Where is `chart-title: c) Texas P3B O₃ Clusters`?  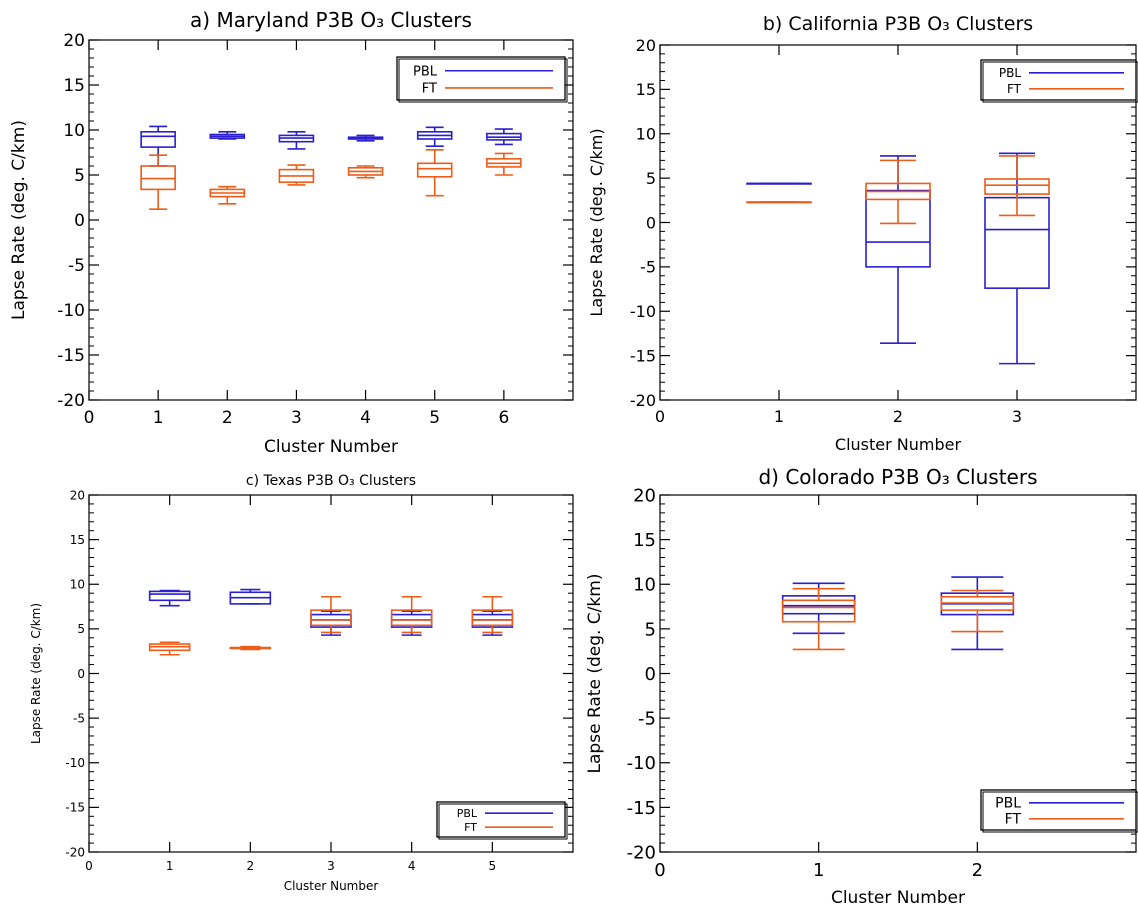
chart-title: c) Texas P3B O₃ Clusters is located at coordinates (331, 481).